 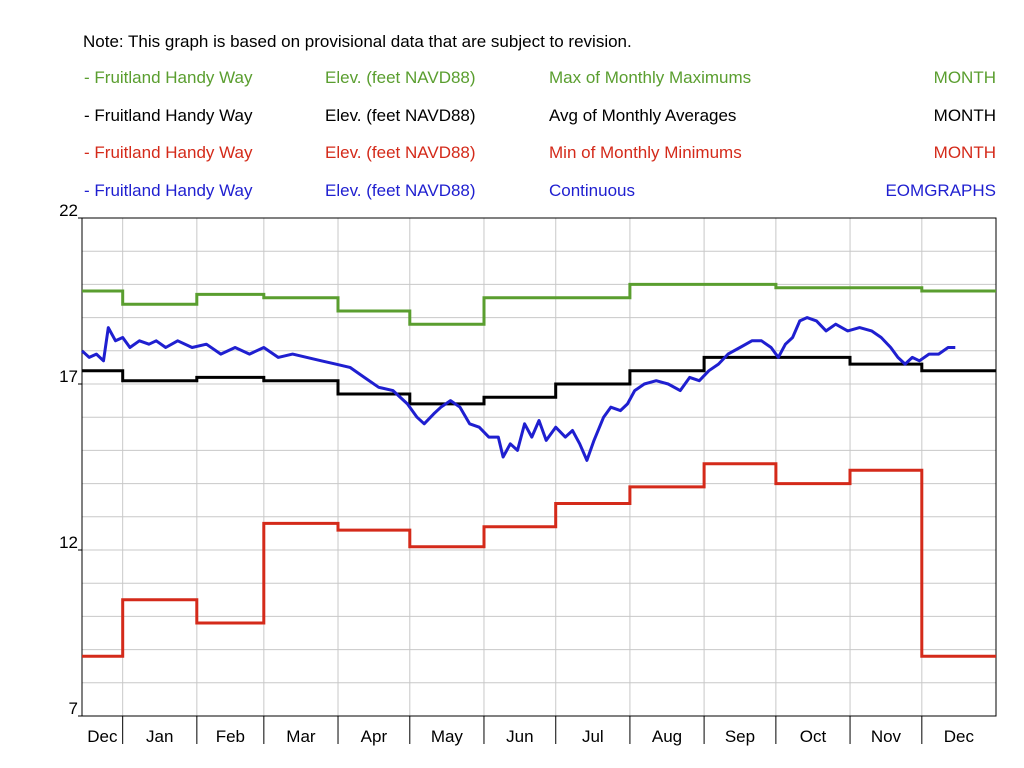 I want to click on x-tick-label: Nov, so click(x=886, y=736).